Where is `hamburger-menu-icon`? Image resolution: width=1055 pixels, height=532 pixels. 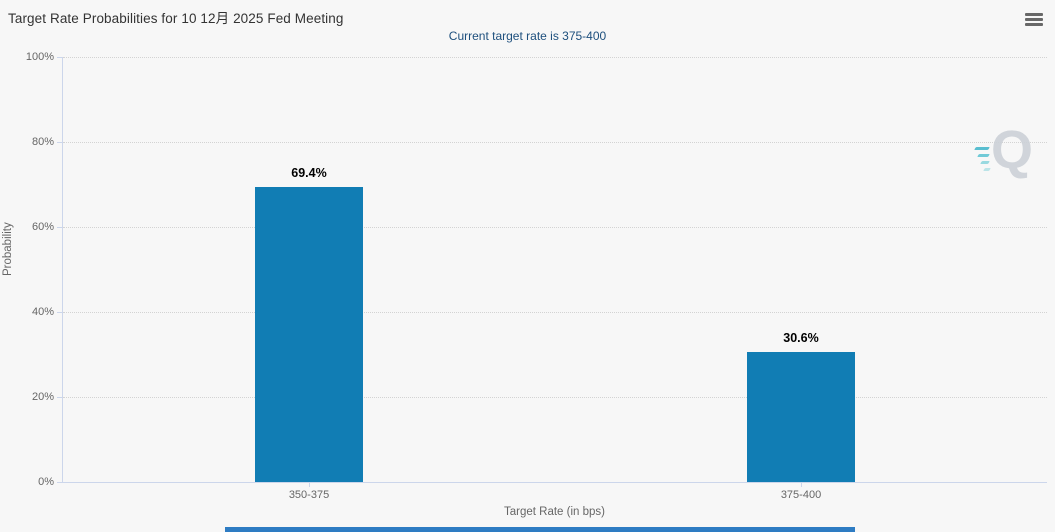
hamburger-menu-icon is located at coordinates (1034, 19).